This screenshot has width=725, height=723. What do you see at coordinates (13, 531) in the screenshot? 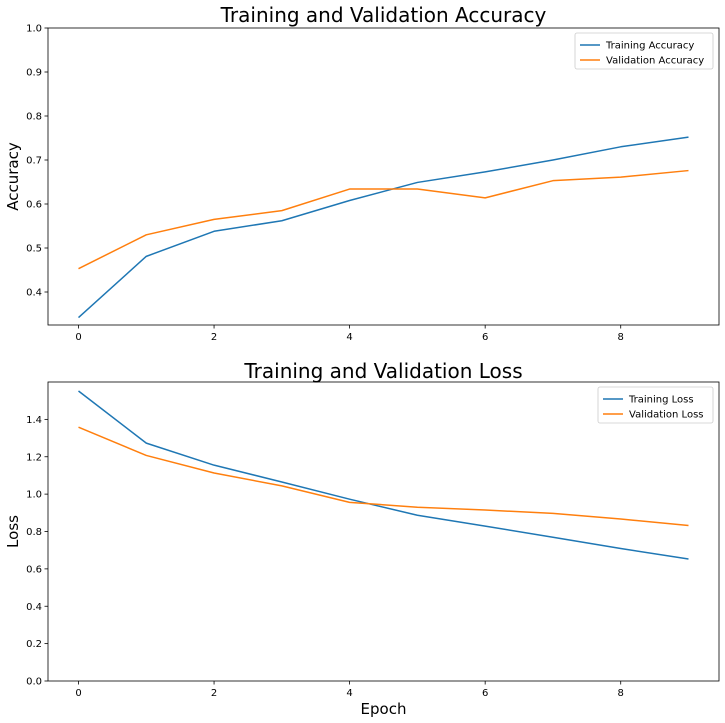
I see `y-axis-label: Loss` at bounding box center [13, 531].